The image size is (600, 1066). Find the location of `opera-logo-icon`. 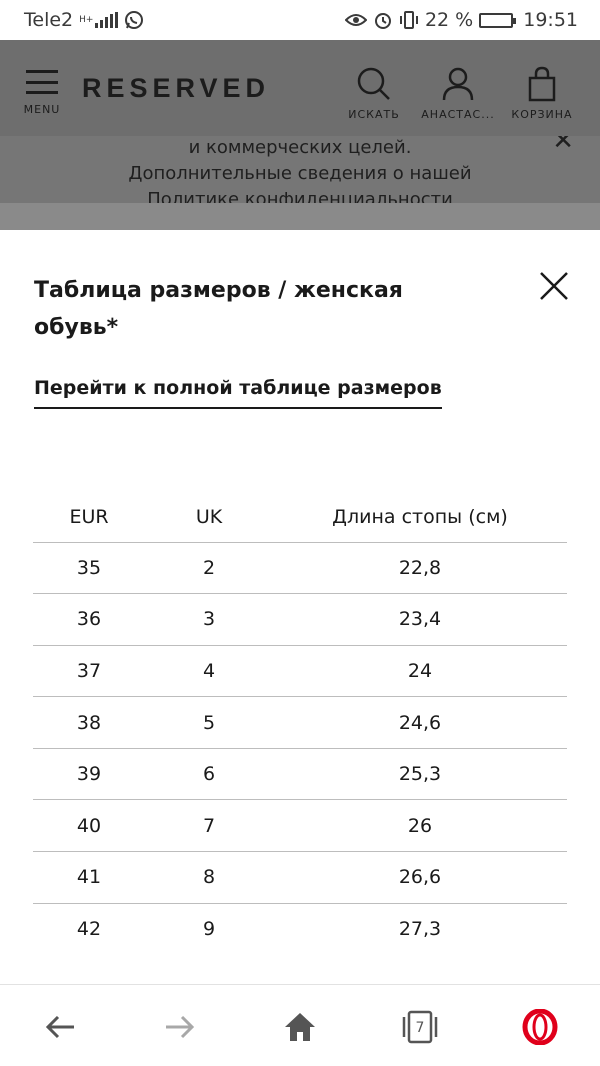

opera-logo-icon is located at coordinates (540, 1027).